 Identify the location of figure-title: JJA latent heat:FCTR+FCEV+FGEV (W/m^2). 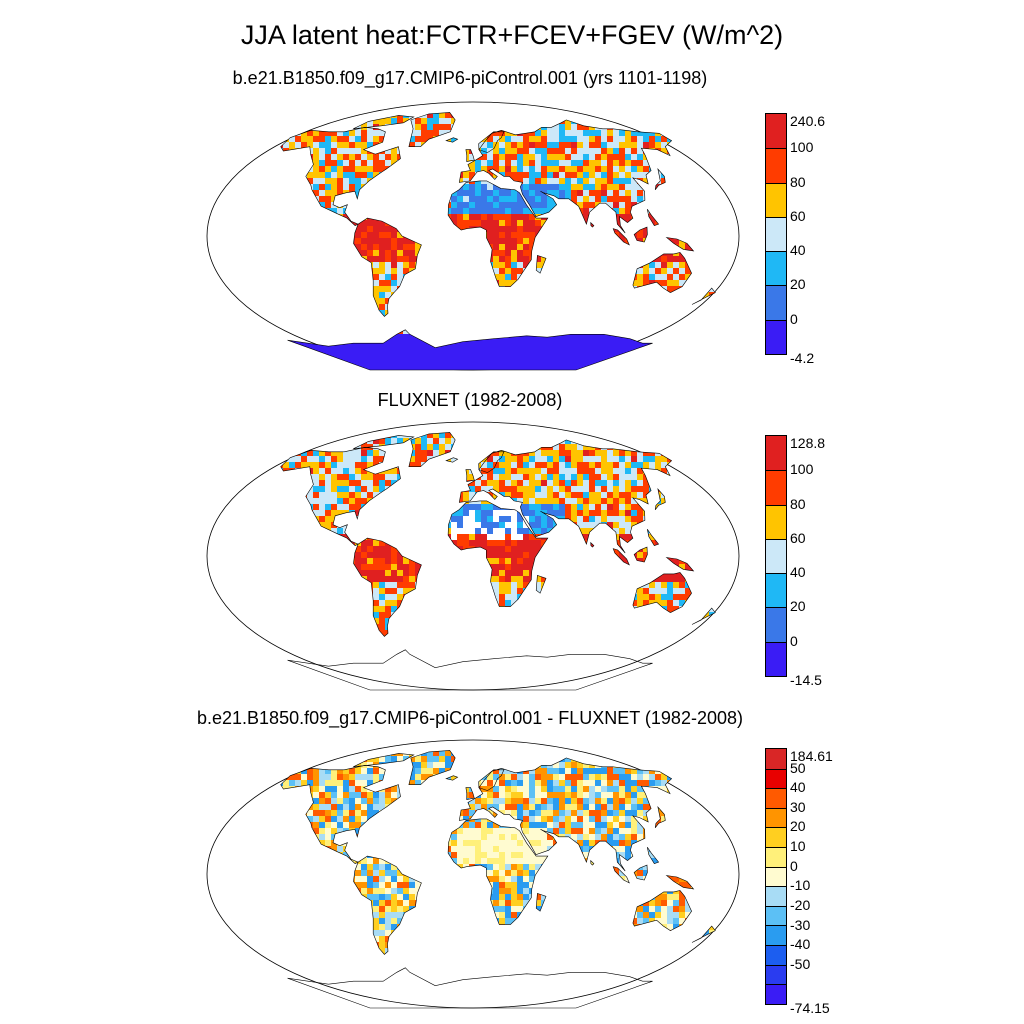
(512, 35).